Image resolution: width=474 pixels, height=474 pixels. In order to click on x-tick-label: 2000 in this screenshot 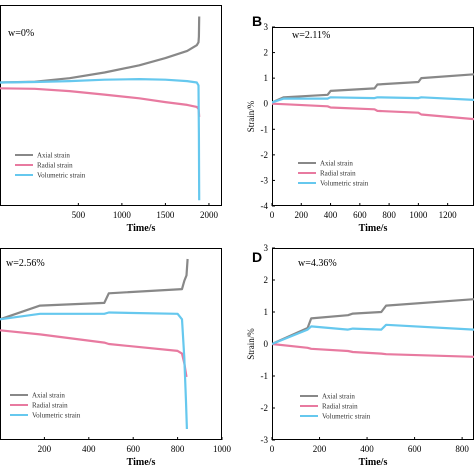, I will do `click(209, 215)`.